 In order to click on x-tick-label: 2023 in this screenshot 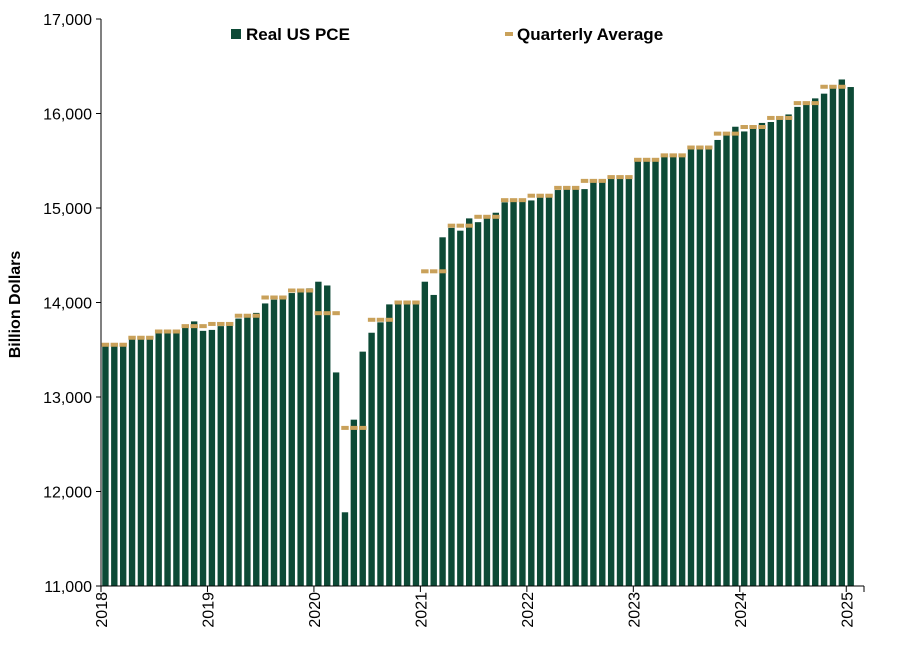, I will do `click(634, 610)`.